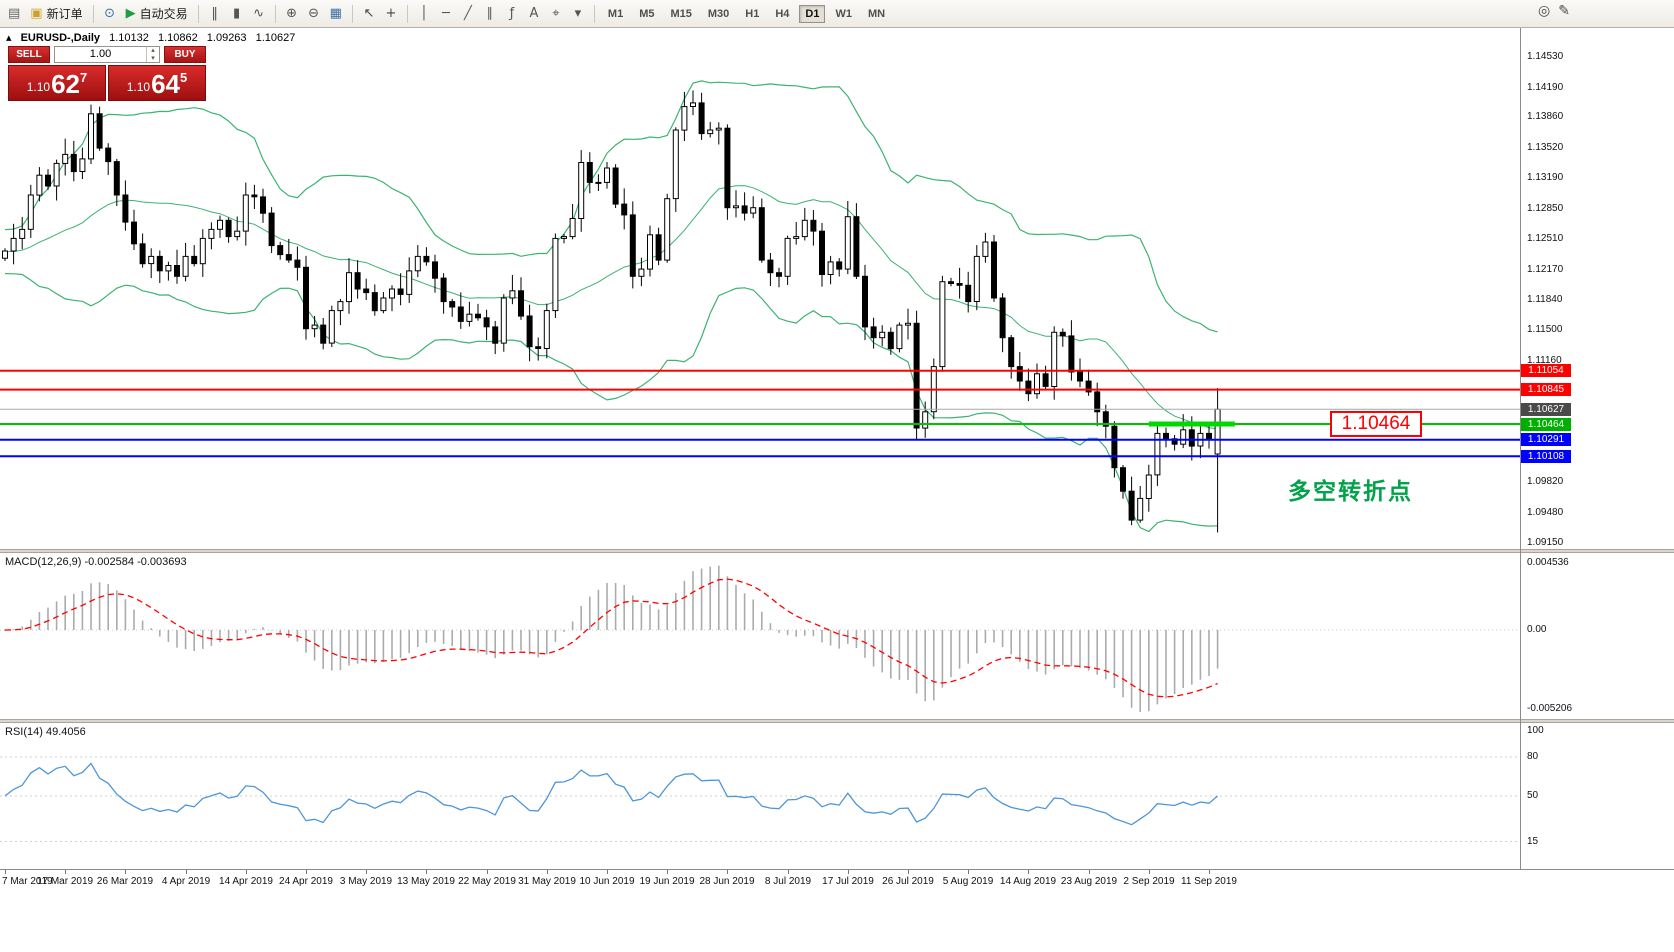 This screenshot has height=952, width=1674. What do you see at coordinates (1564, 11) in the screenshot?
I see `pencil-icon: ✎` at bounding box center [1564, 11].